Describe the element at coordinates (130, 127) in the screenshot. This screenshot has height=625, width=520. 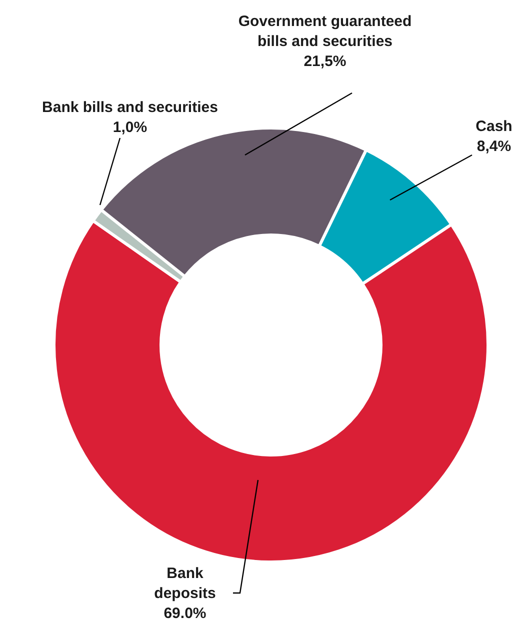
I see `data-label: 1,0%` at that location.